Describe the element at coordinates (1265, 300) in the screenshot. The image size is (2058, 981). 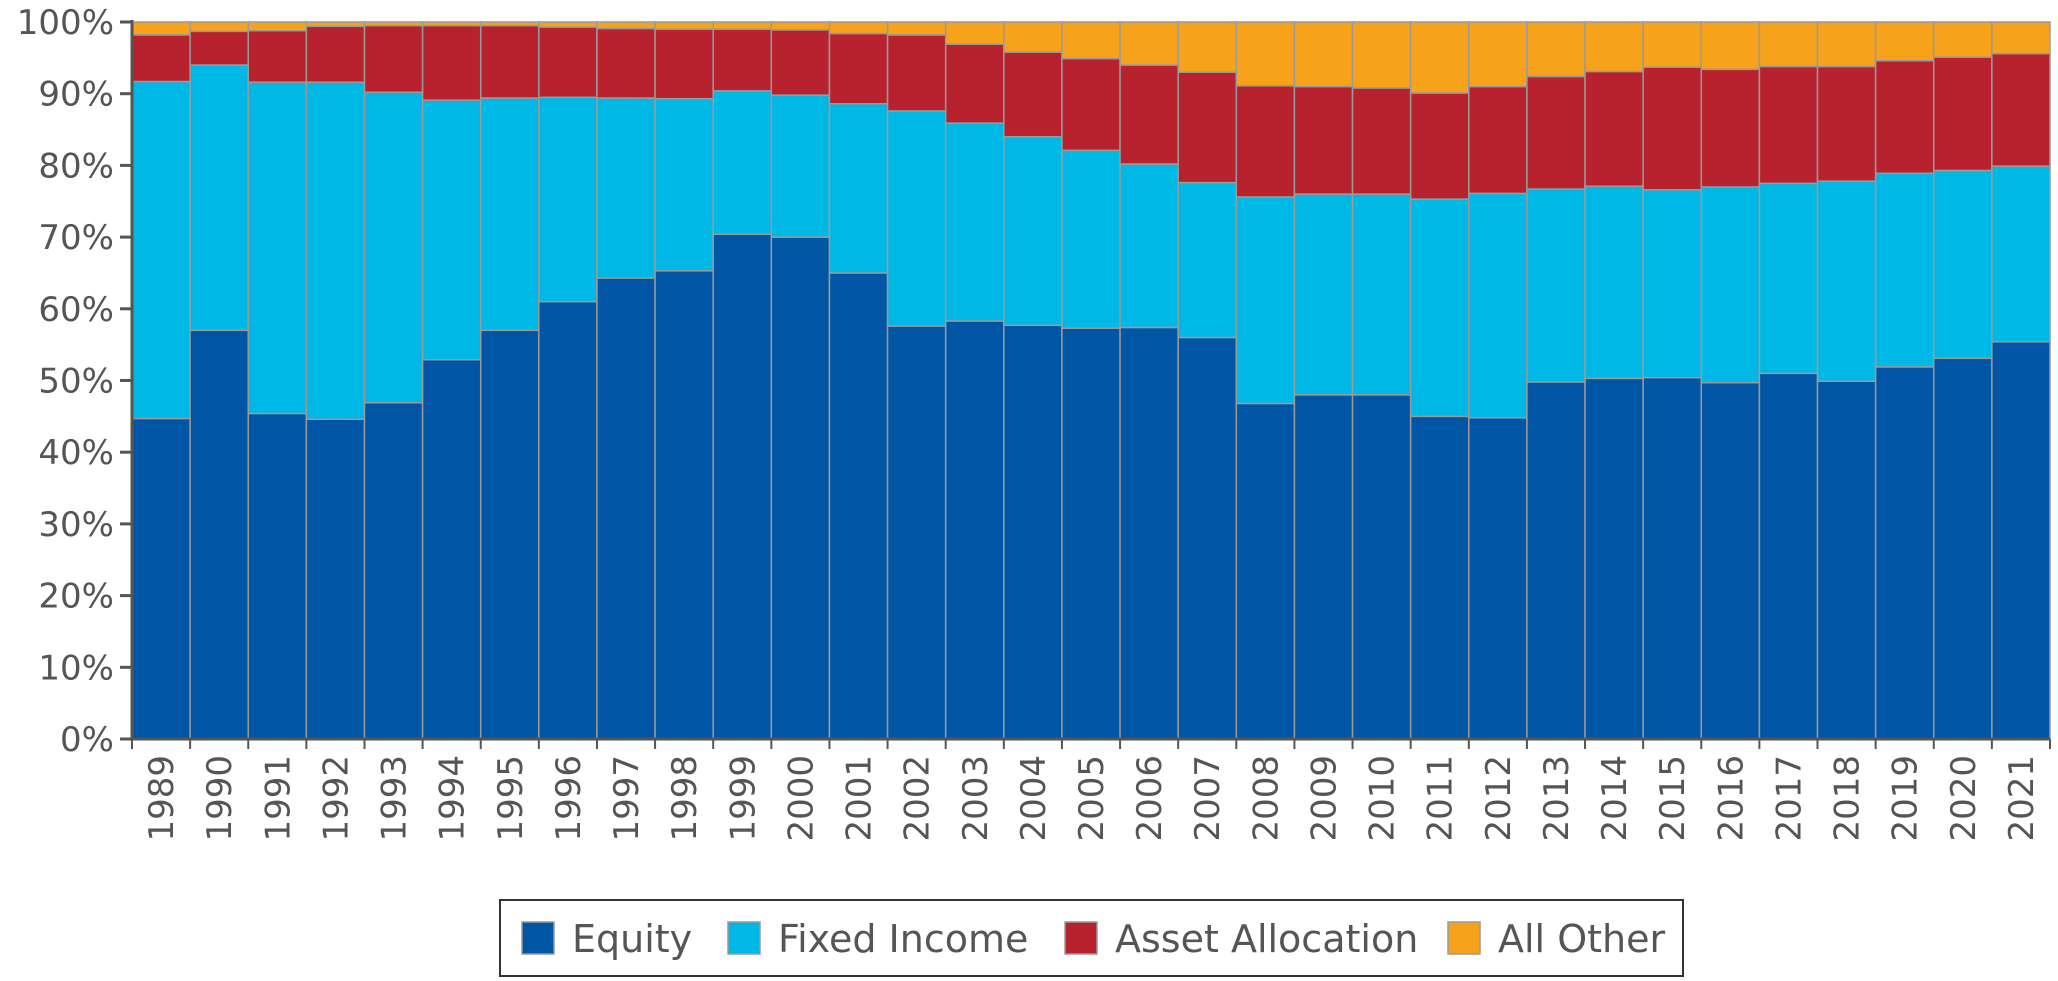
I see `bar-fixed-income-2008` at that location.